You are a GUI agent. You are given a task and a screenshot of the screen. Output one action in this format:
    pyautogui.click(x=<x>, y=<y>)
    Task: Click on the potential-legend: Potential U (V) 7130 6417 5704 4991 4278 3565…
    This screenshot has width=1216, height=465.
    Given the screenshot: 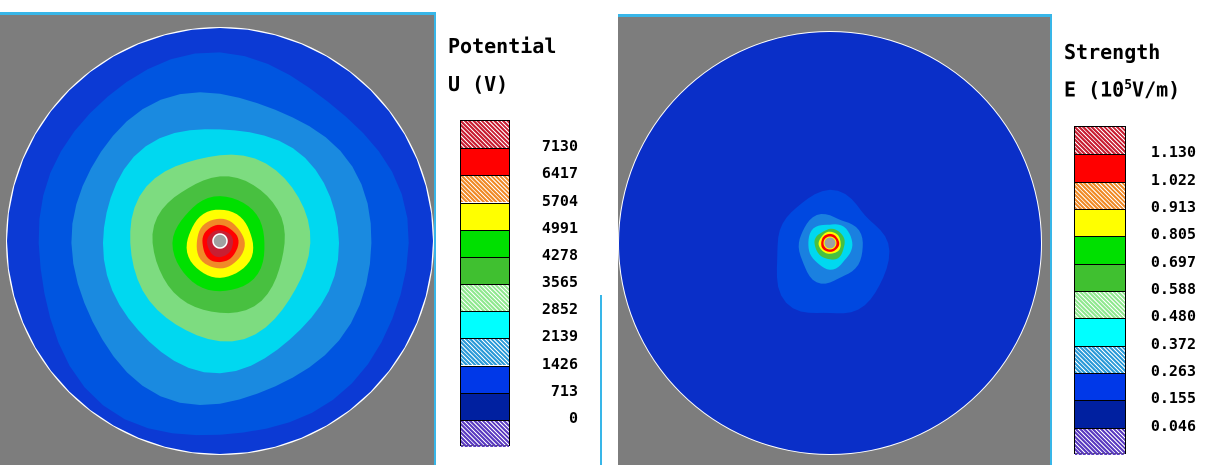 What is the action you would take?
    pyautogui.click(x=519, y=238)
    